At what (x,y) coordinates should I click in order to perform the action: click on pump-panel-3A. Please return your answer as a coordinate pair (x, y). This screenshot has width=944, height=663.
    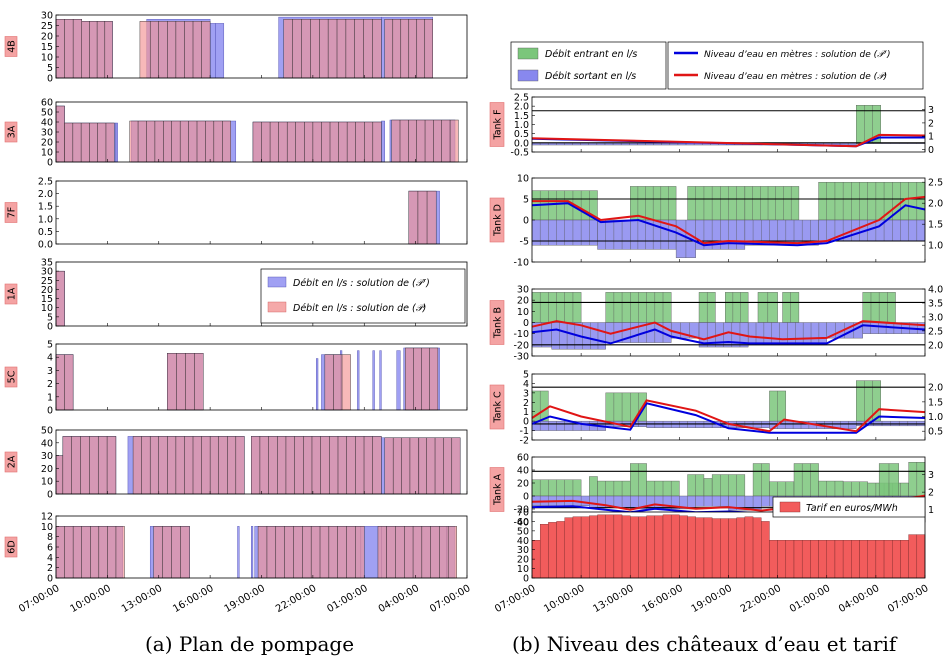
    Looking at the image, I should click on (236, 132).